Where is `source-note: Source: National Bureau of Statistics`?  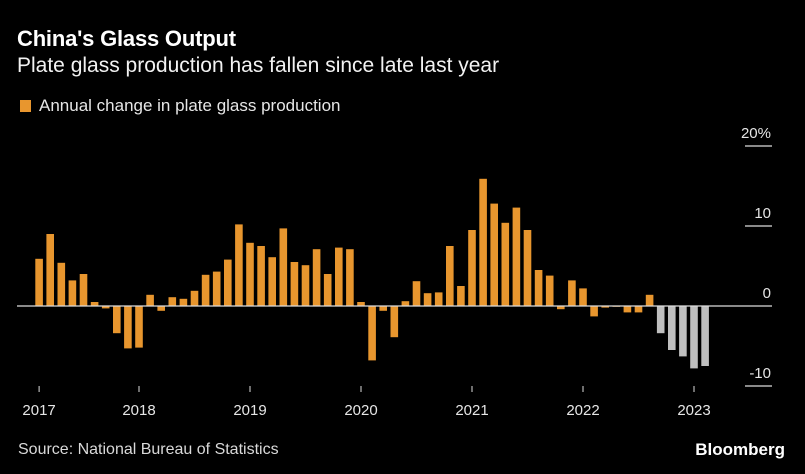 source-note: Source: National Bureau of Statistics is located at coordinates (148, 449).